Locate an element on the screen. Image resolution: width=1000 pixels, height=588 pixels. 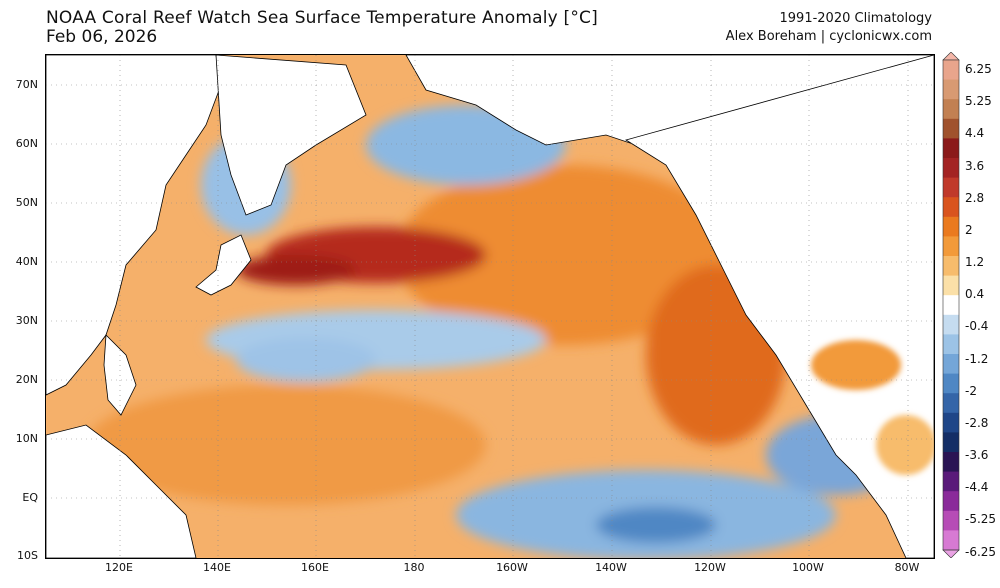
lat-label: 50N is located at coordinates (26, 202).